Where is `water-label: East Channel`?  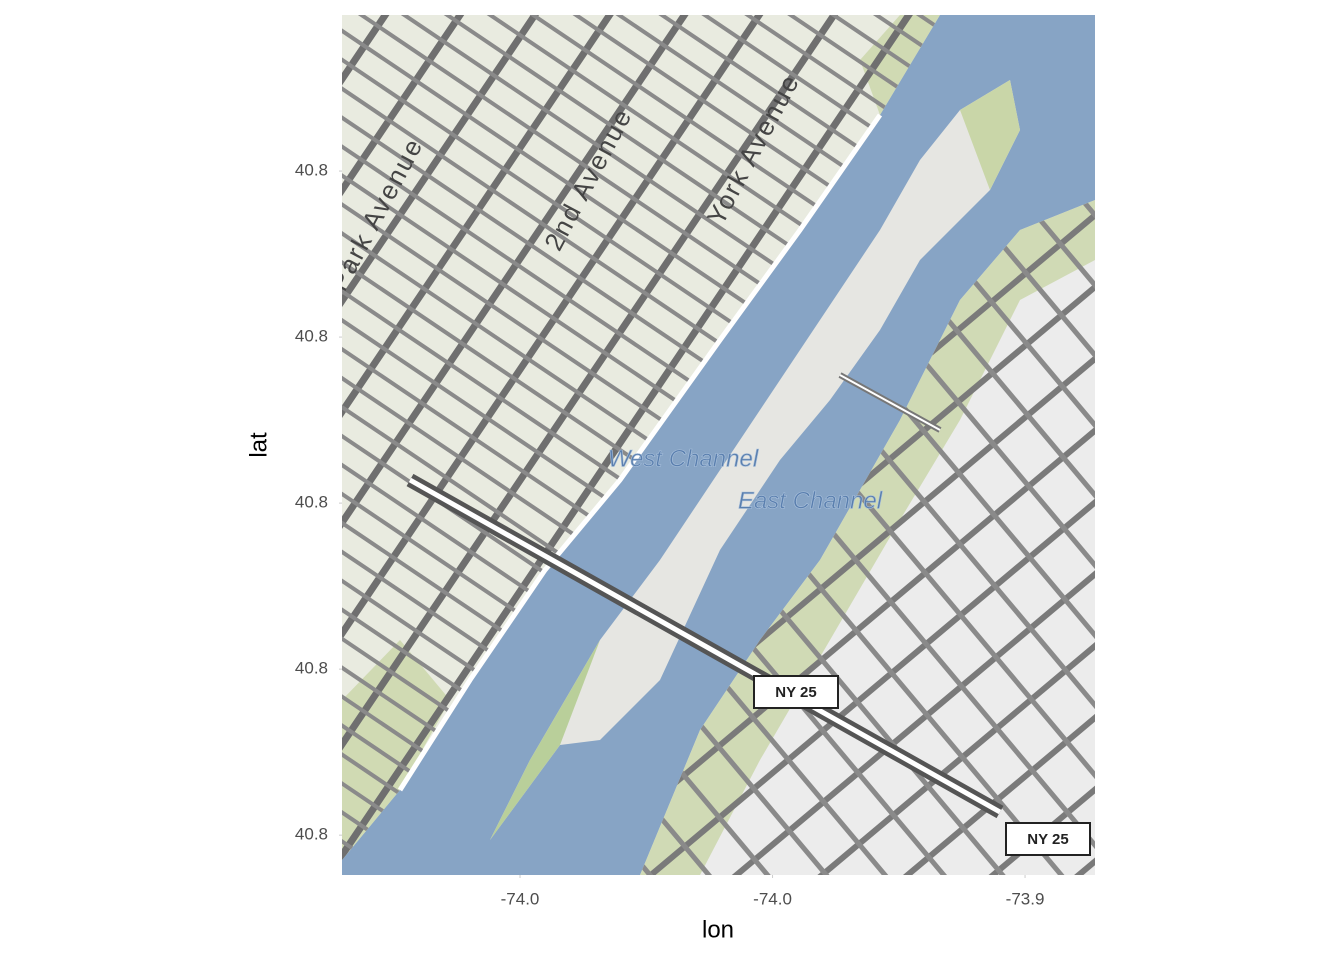 water-label: East Channel is located at coordinates (810, 500).